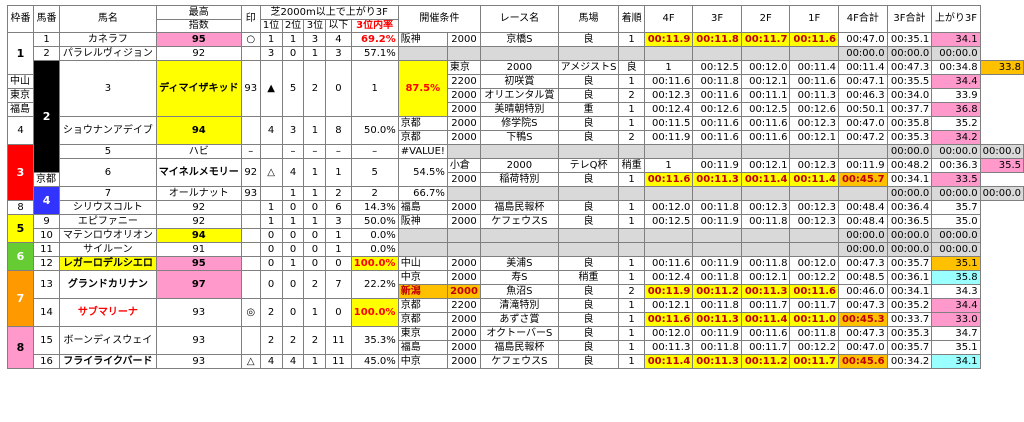 Image resolution: width=1024 pixels, height=422 pixels. I want to click on split-3f-cell, so click(765, 151).